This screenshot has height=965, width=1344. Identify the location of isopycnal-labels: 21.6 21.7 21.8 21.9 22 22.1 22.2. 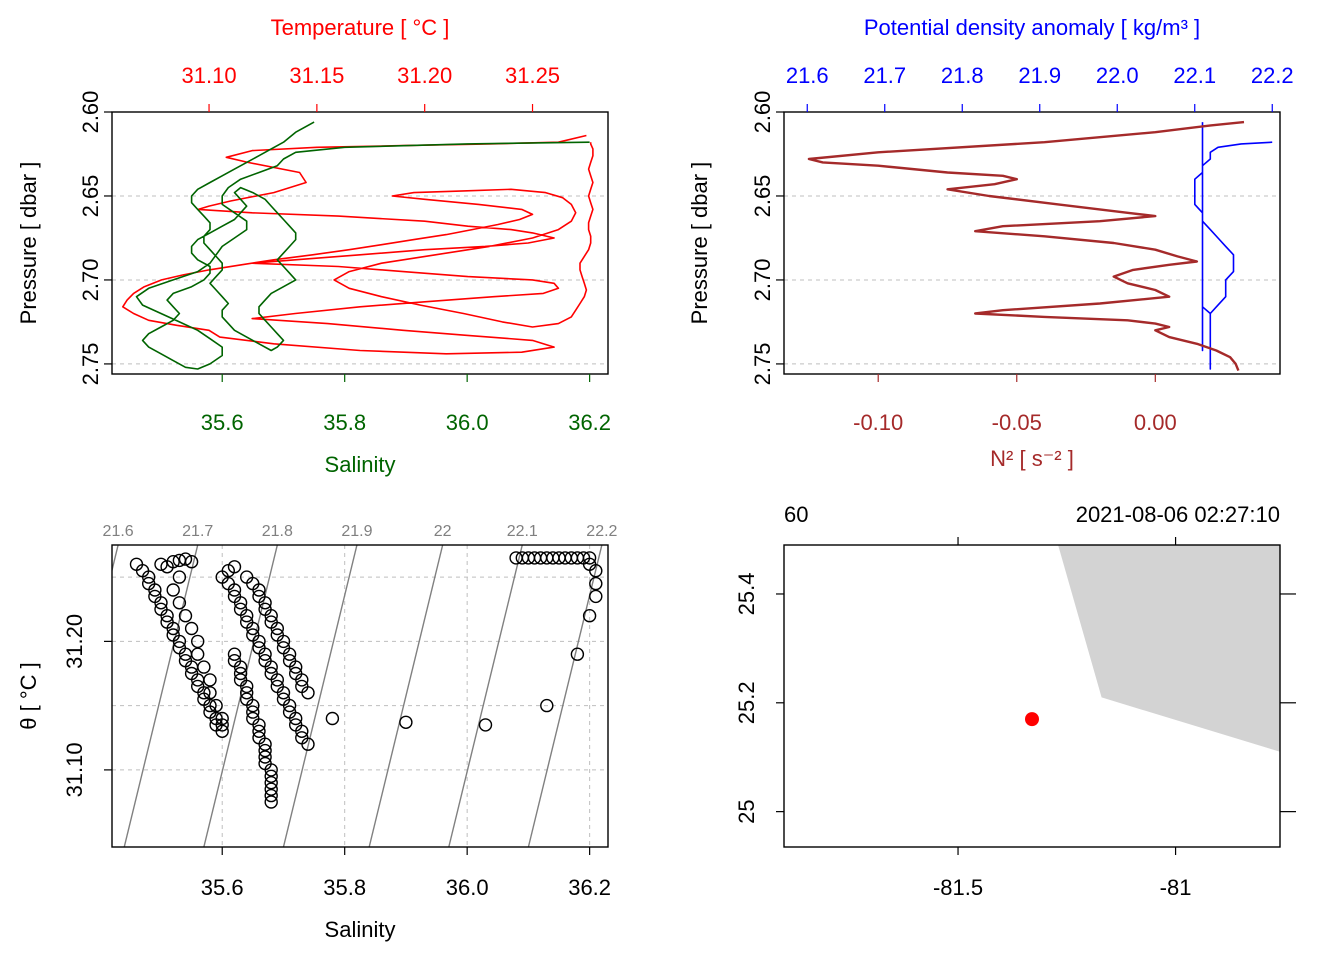
(360, 531).